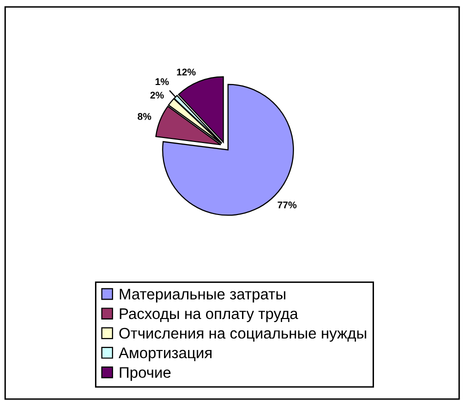  Describe the element at coordinates (145, 374) in the screenshot. I see `legend-label: Прочие` at that location.